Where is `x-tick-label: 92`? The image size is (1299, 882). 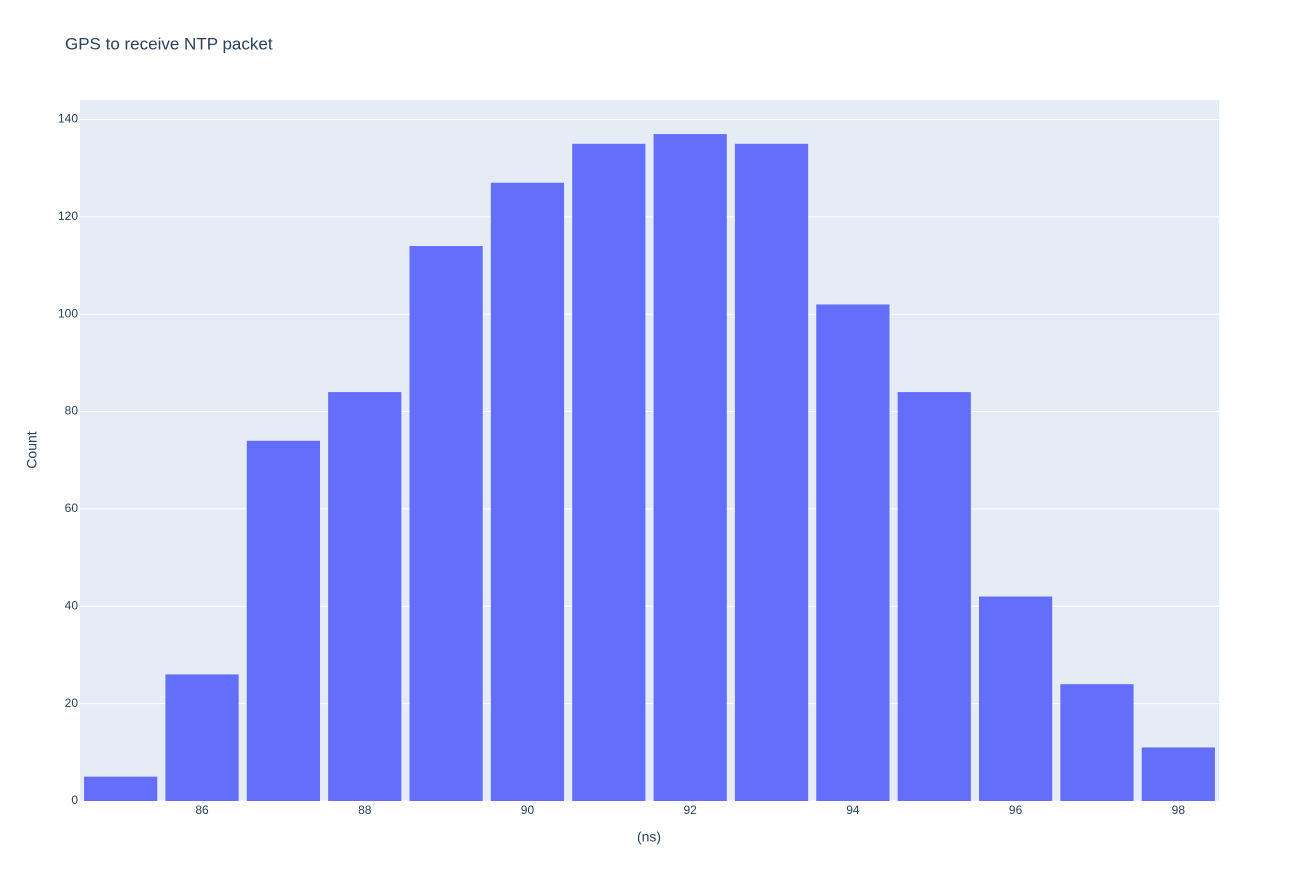
x-tick-label: 92 is located at coordinates (690, 810).